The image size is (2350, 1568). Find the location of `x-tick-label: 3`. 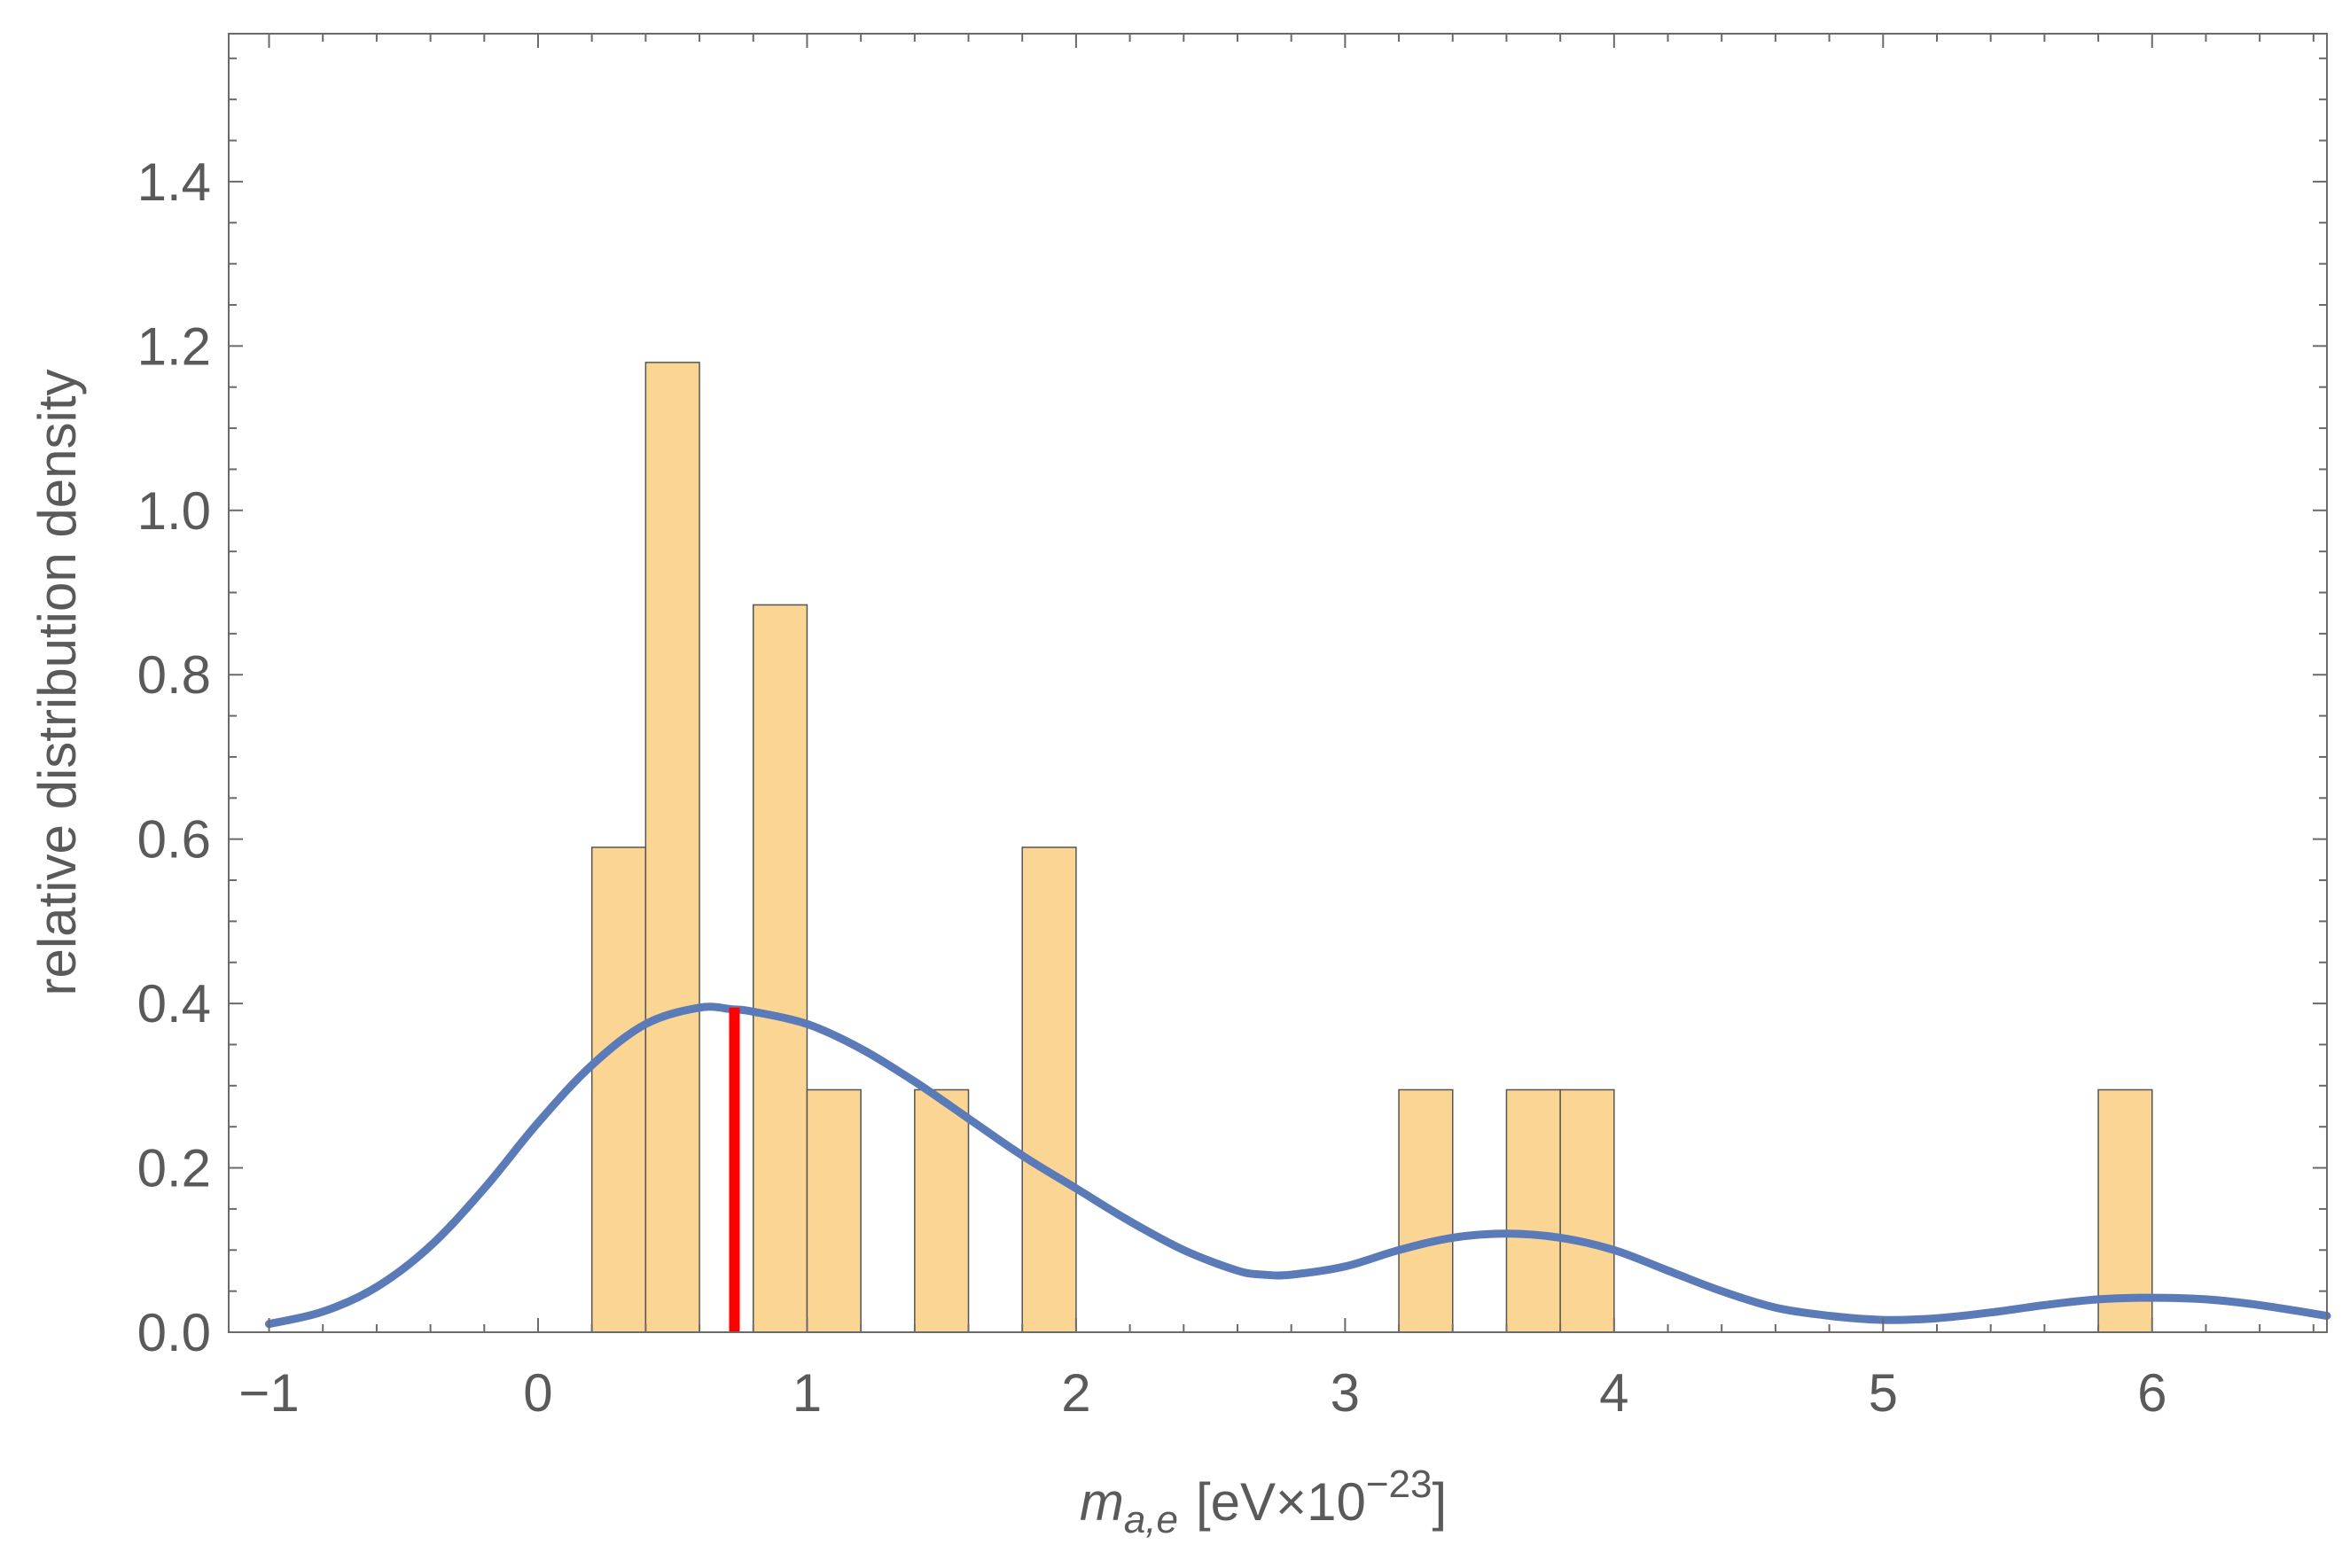

x-tick-label: 3 is located at coordinates (1345, 1393).